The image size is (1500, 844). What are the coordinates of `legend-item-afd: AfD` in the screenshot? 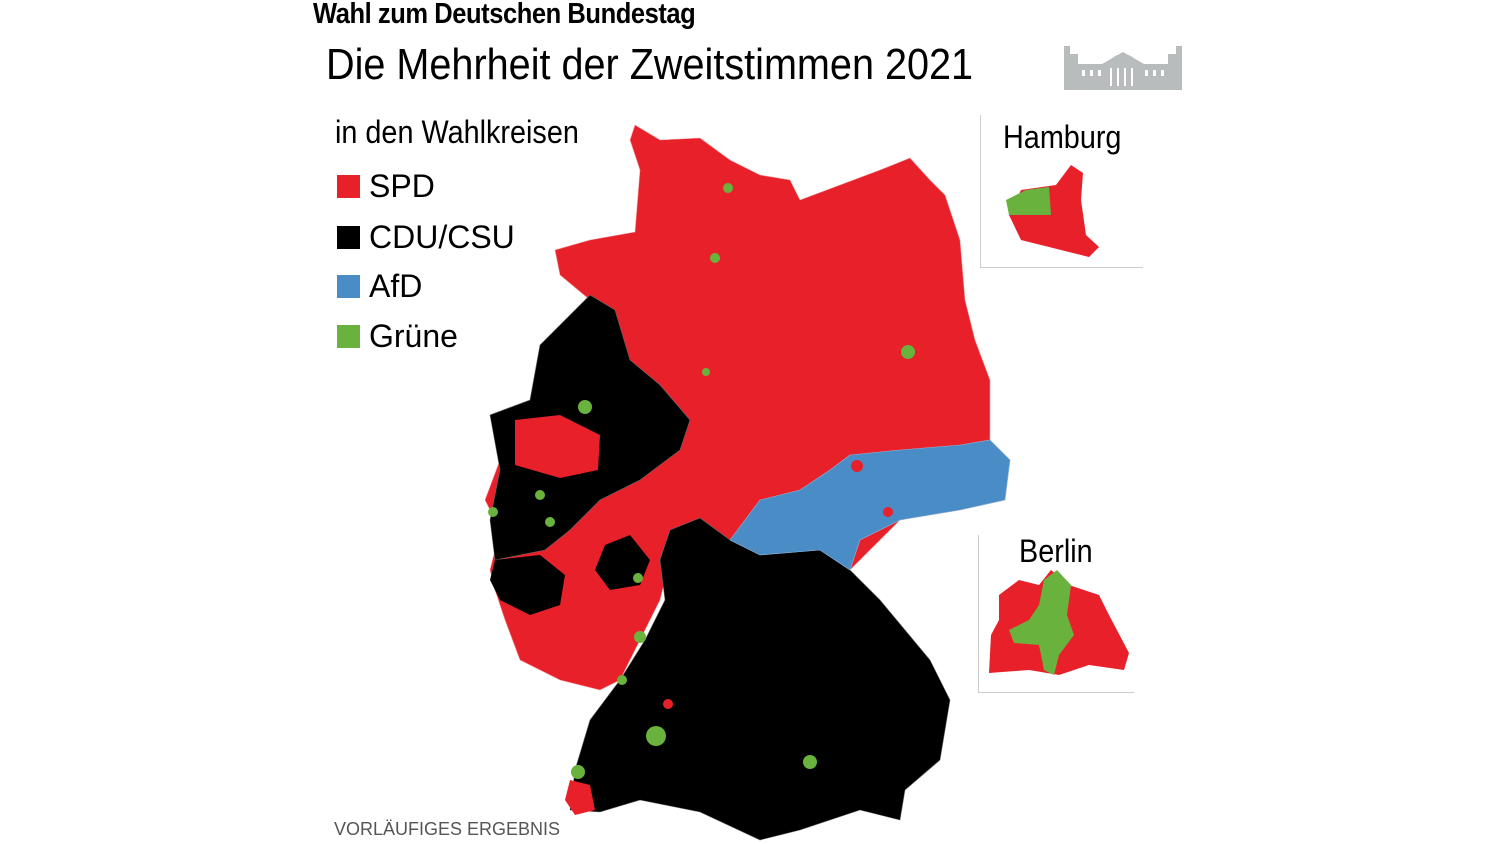 It's located at (379, 286).